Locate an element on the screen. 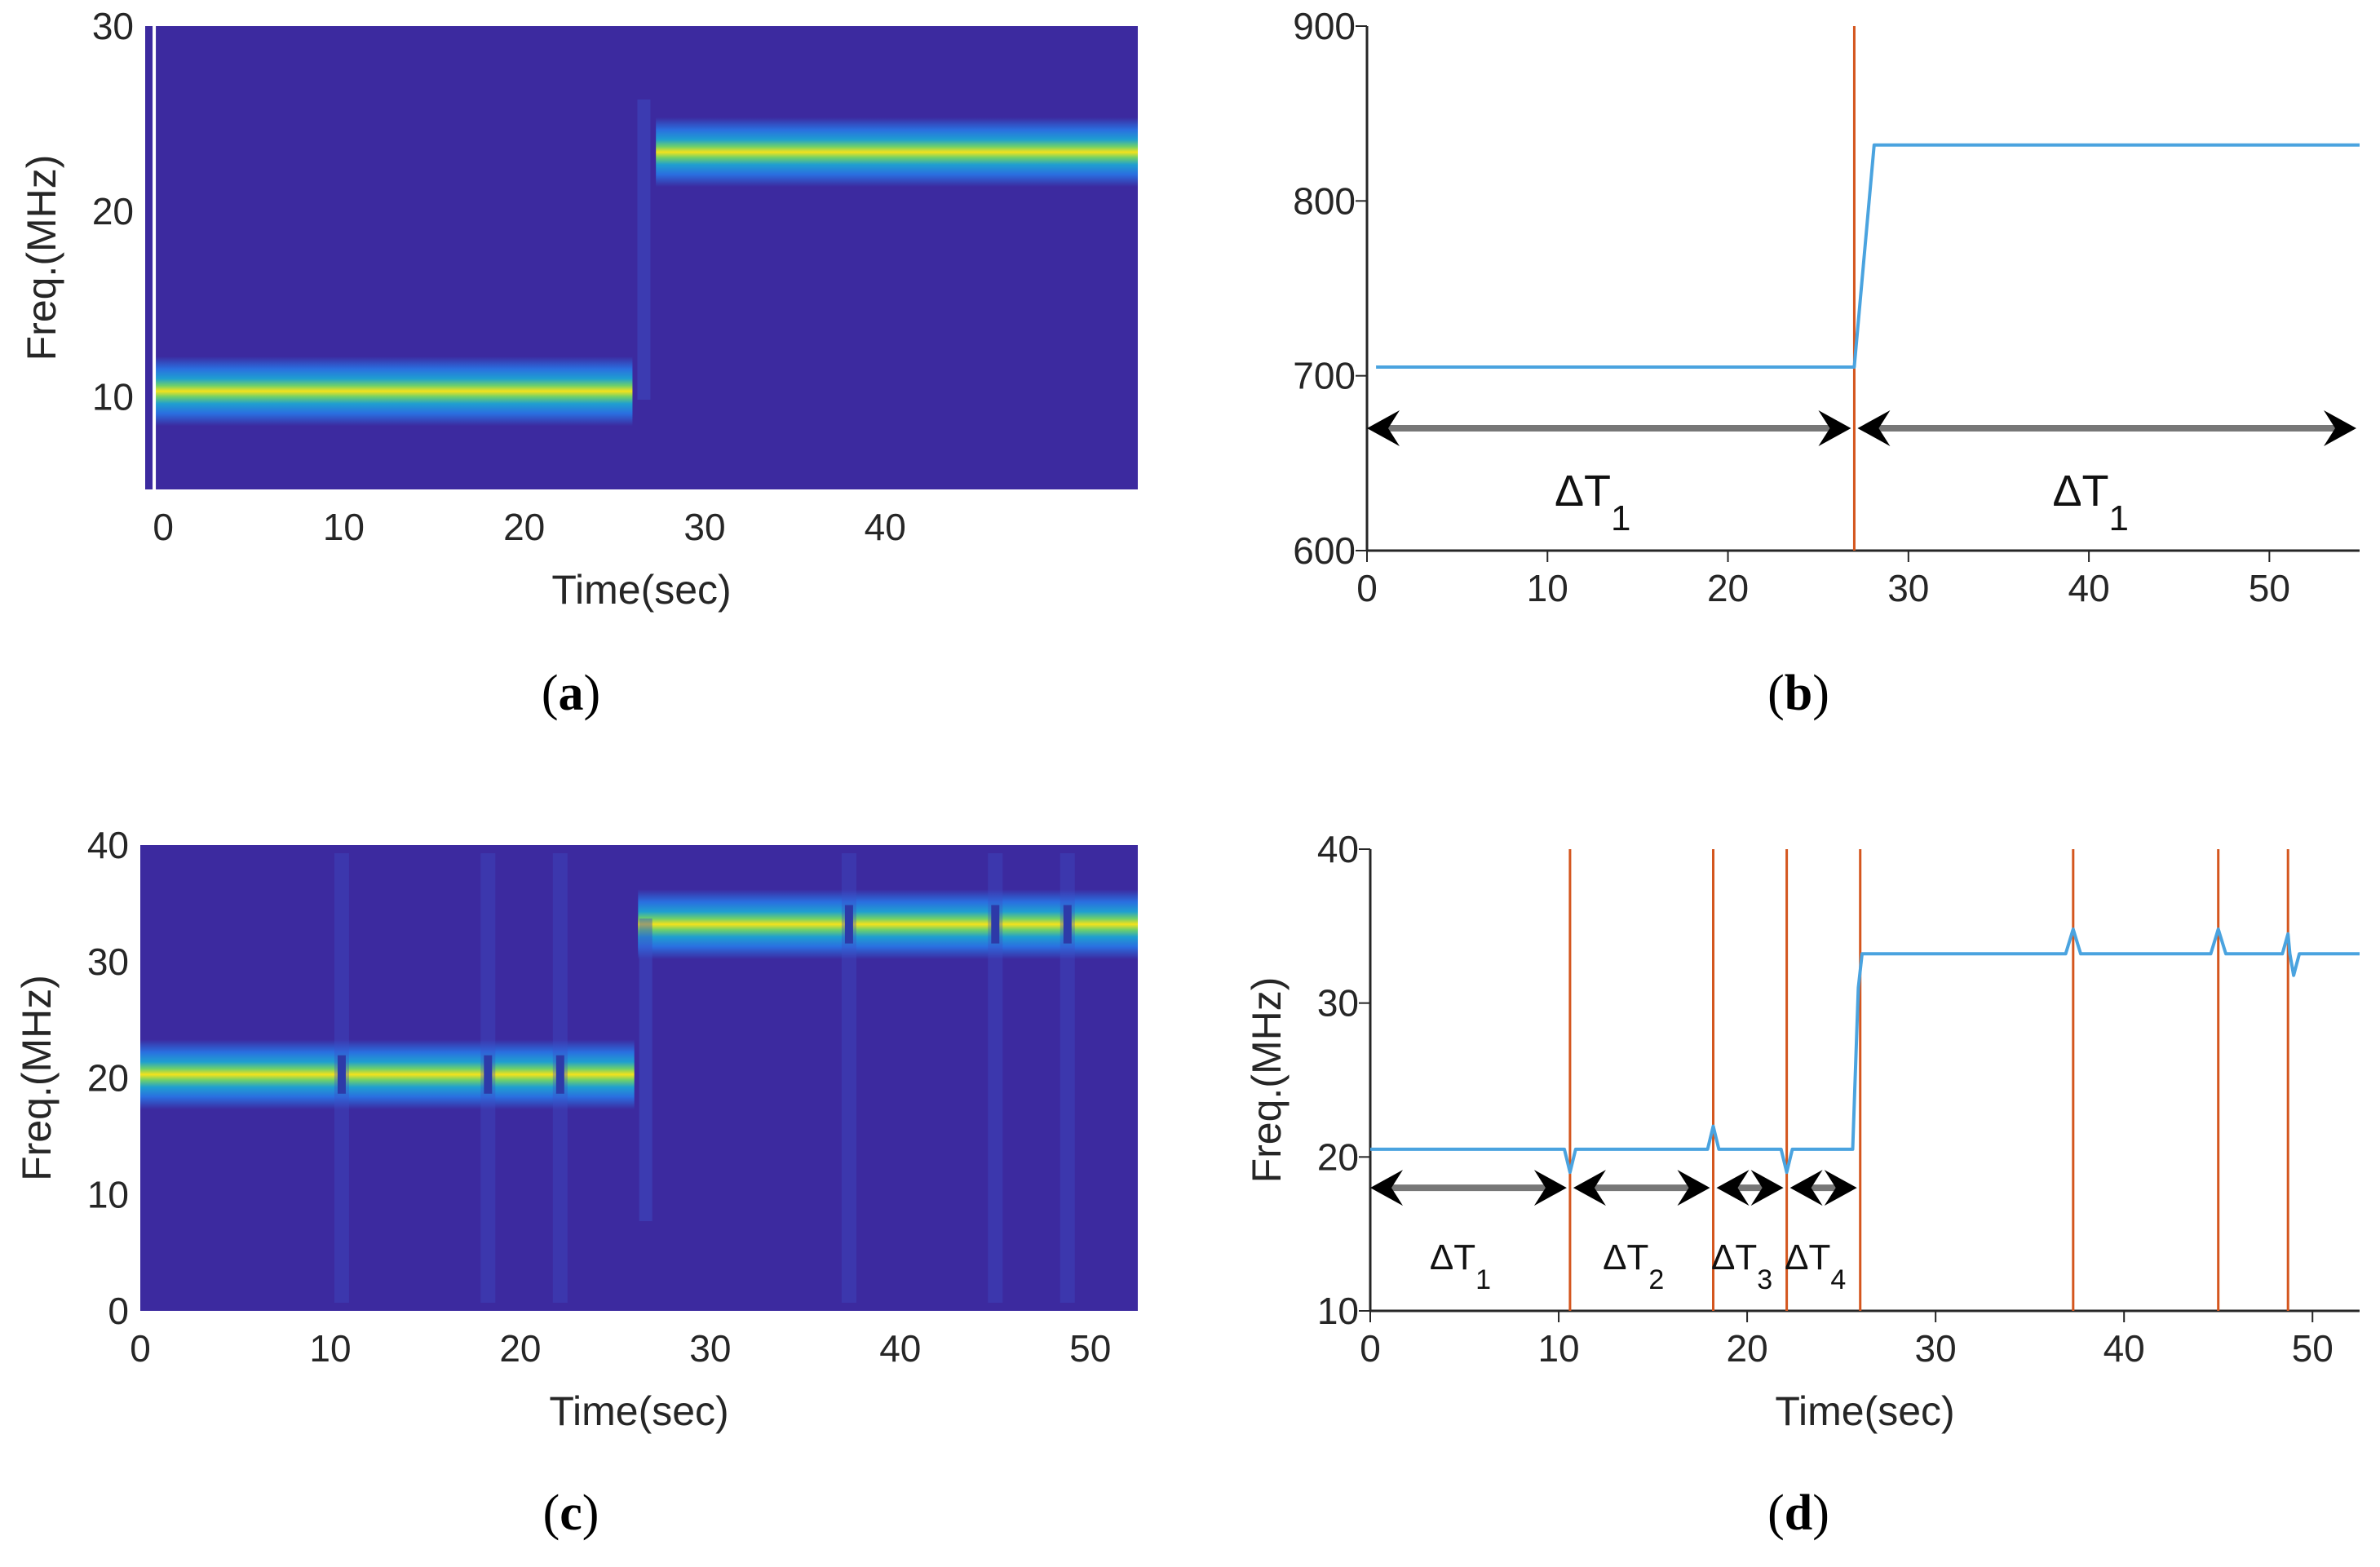 The width and height of the screenshot is (2380, 1567). y-tick-label: 800 is located at coordinates (1324, 200).